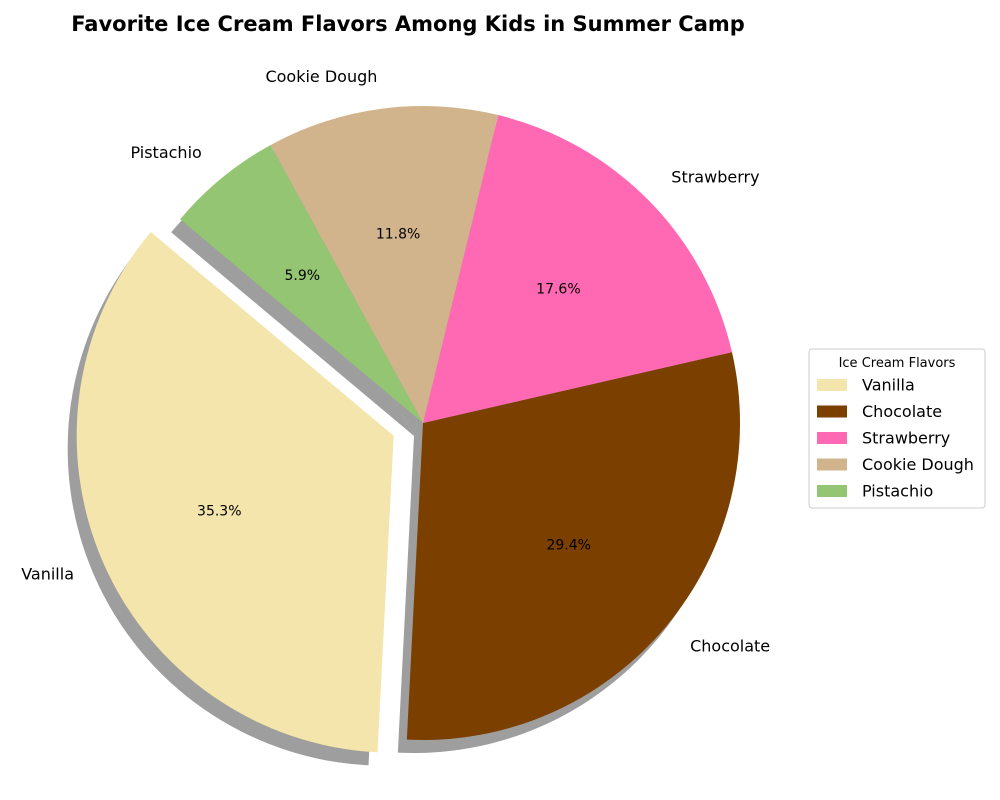 This screenshot has height=800, width=1000. I want to click on legend-swatch-vanilla, so click(832, 385).